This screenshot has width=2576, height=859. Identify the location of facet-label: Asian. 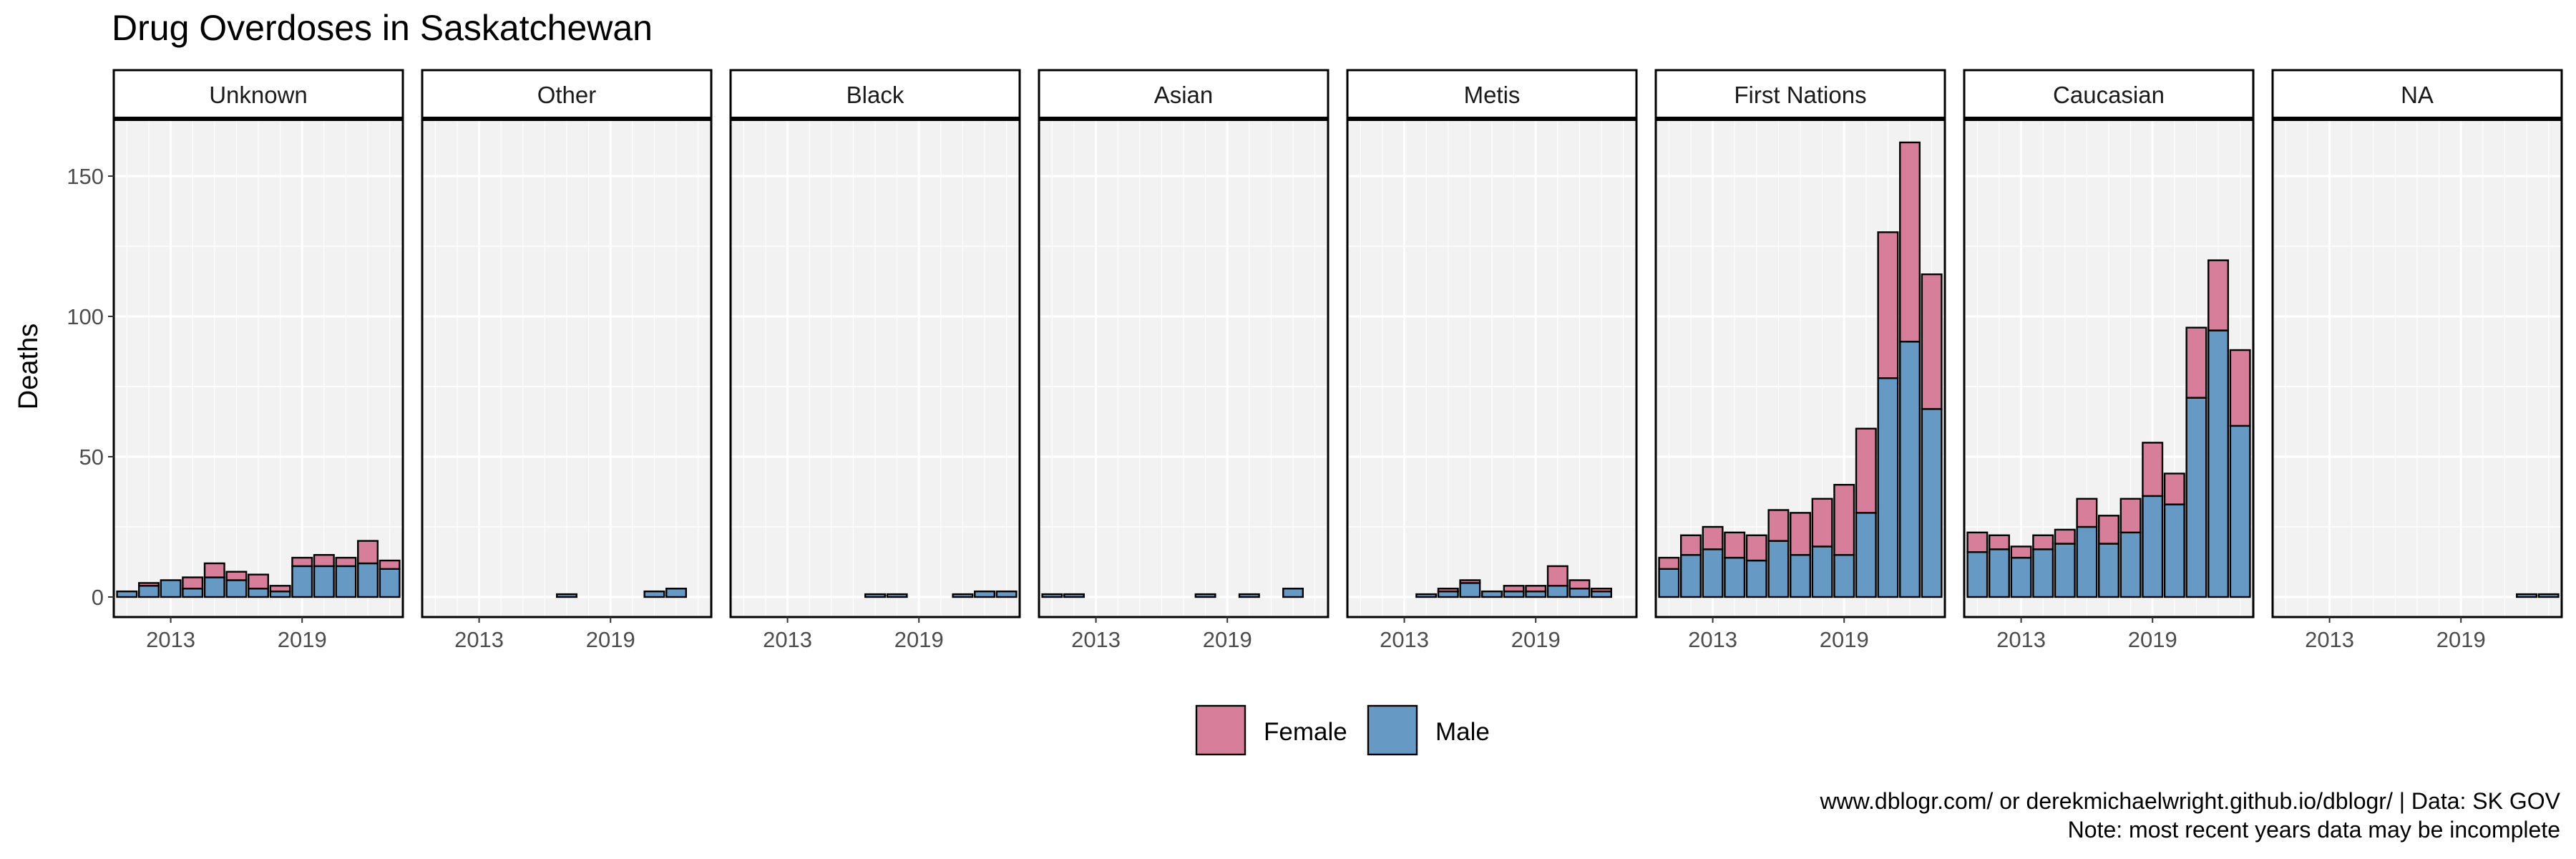
(1184, 95).